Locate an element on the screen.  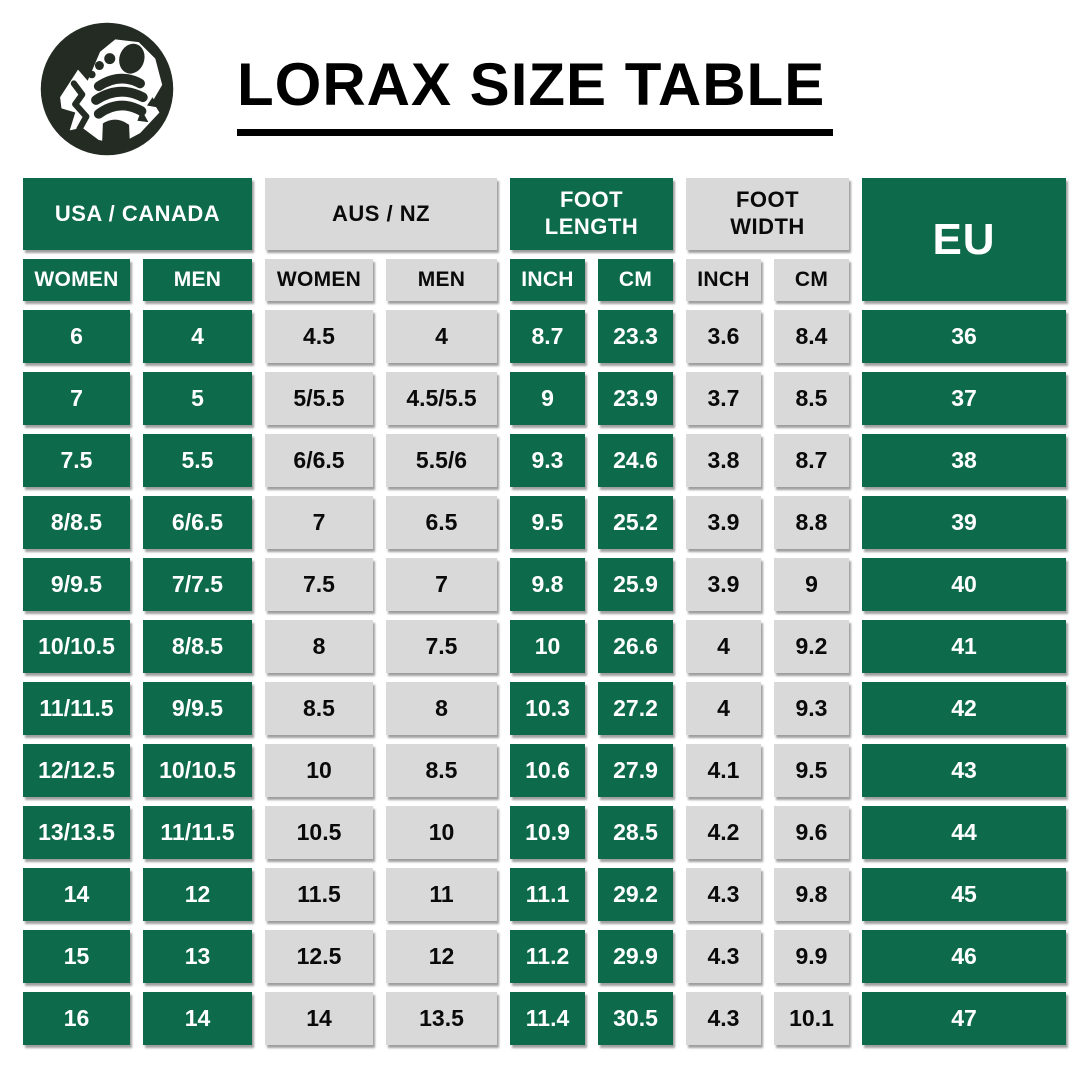
size-cell: 13 is located at coordinates (197, 956).